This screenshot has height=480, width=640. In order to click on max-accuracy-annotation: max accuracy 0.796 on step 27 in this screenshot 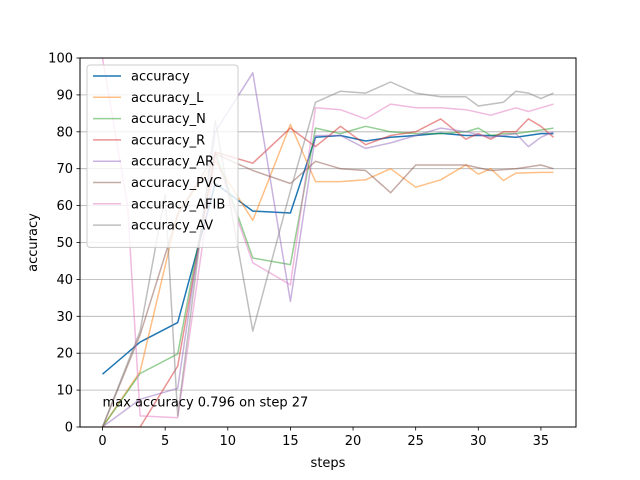, I will do `click(206, 403)`.